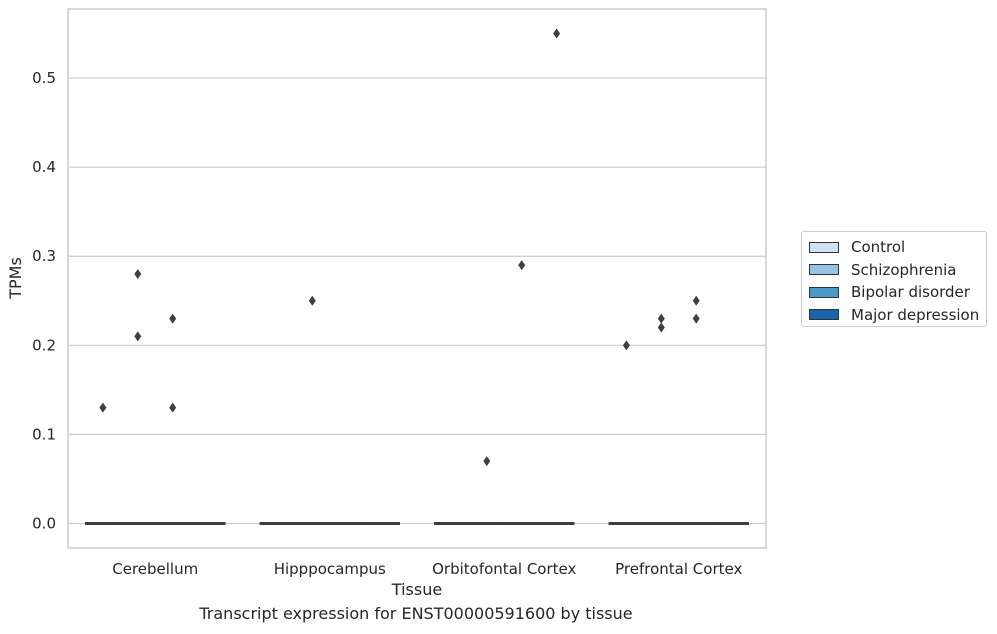  I want to click on x-tick-label: Orbitofontal Cortex, so click(504, 569).